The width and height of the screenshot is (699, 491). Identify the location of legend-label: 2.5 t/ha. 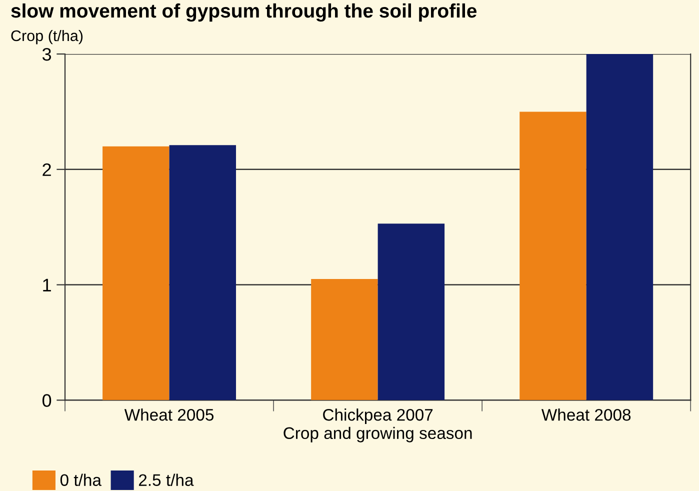
(166, 480).